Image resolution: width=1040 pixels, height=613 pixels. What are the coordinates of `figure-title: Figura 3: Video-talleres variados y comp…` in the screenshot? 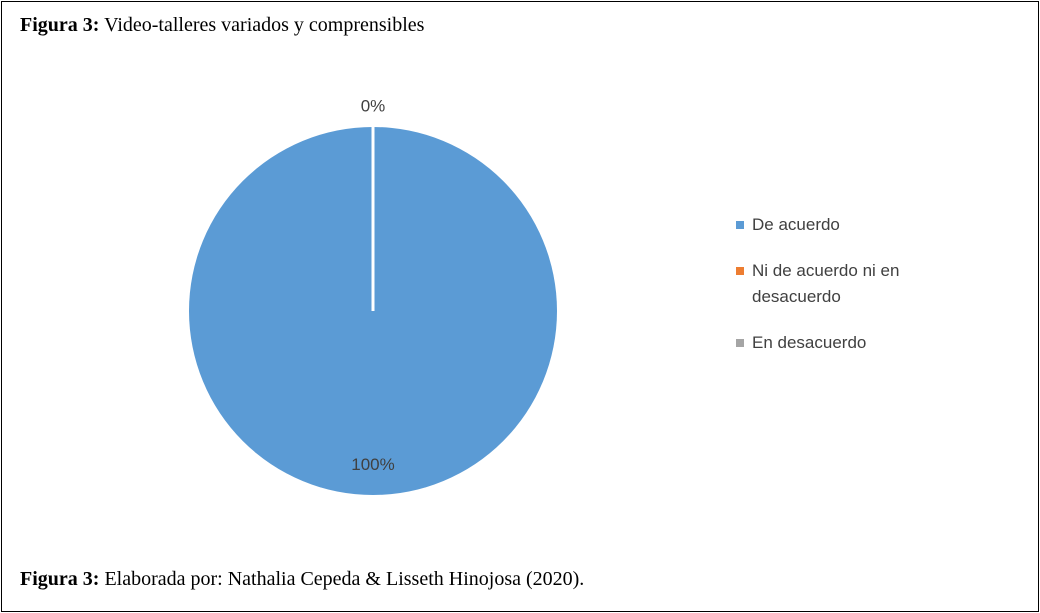 It's located at (222, 25).